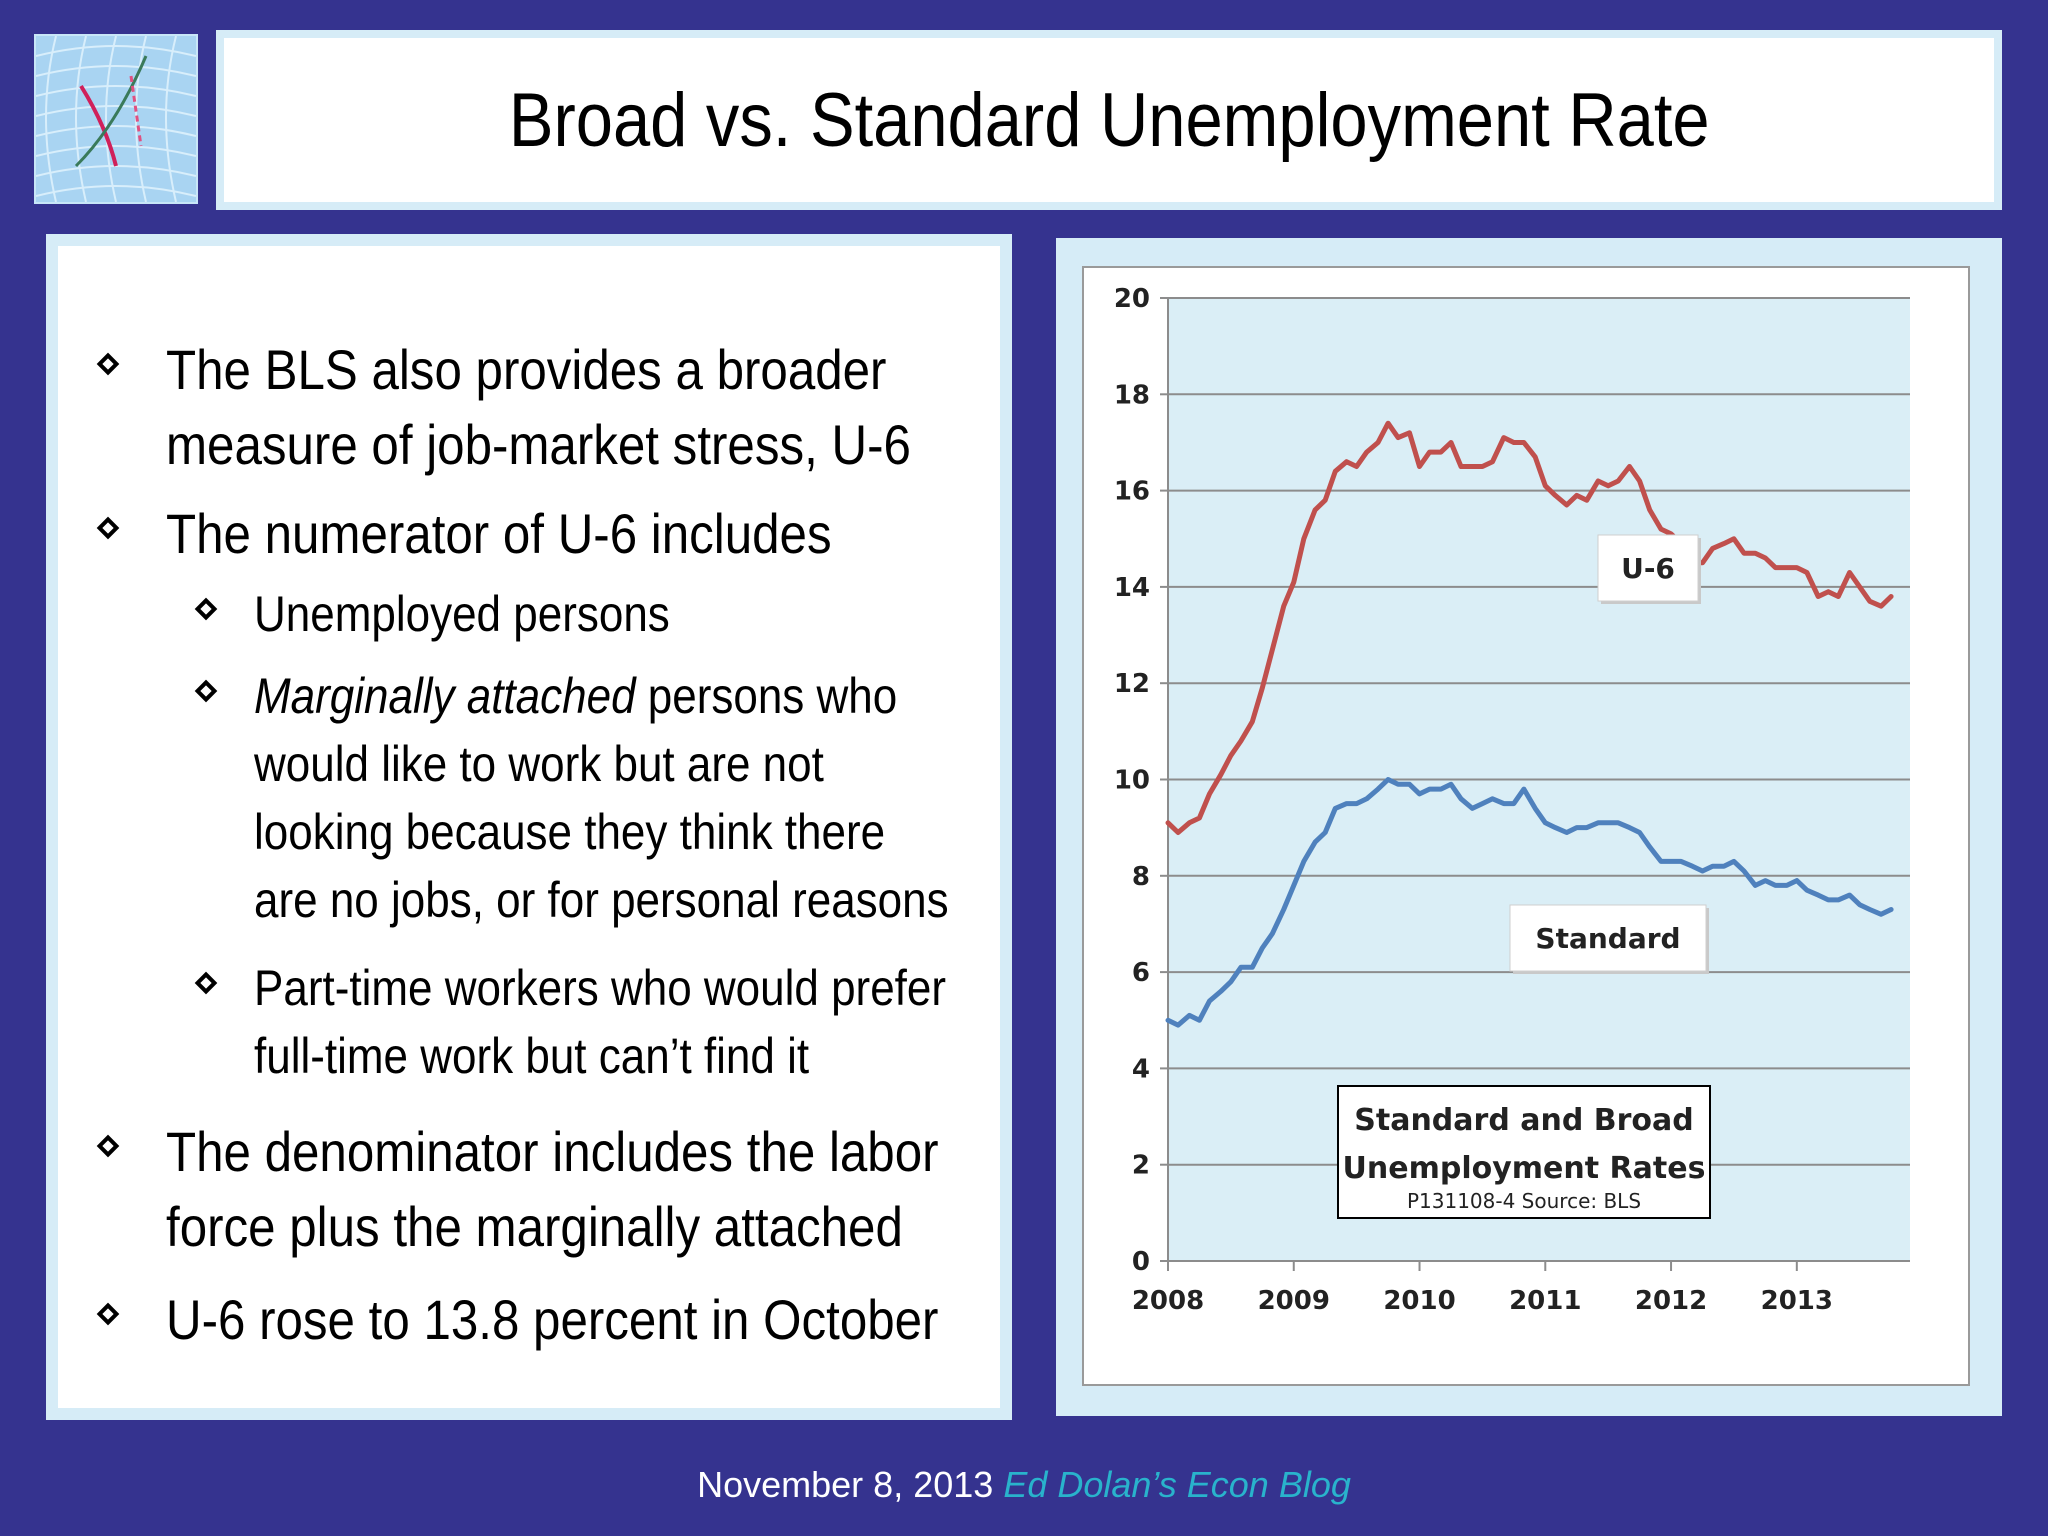 The height and width of the screenshot is (1536, 2048). Describe the element at coordinates (1141, 1262) in the screenshot. I see `y-tick-label: 0` at that location.